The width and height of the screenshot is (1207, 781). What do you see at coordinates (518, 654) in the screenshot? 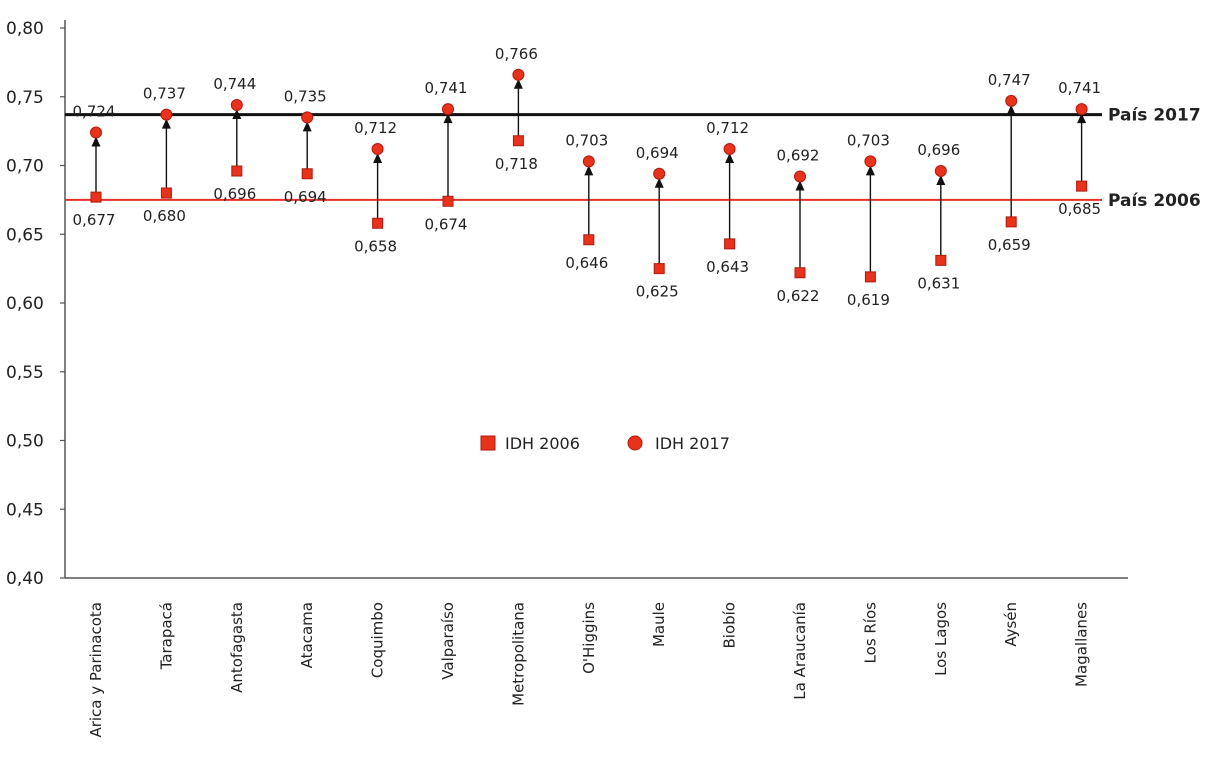
I see `x-category-label: Metropolitana` at bounding box center [518, 654].